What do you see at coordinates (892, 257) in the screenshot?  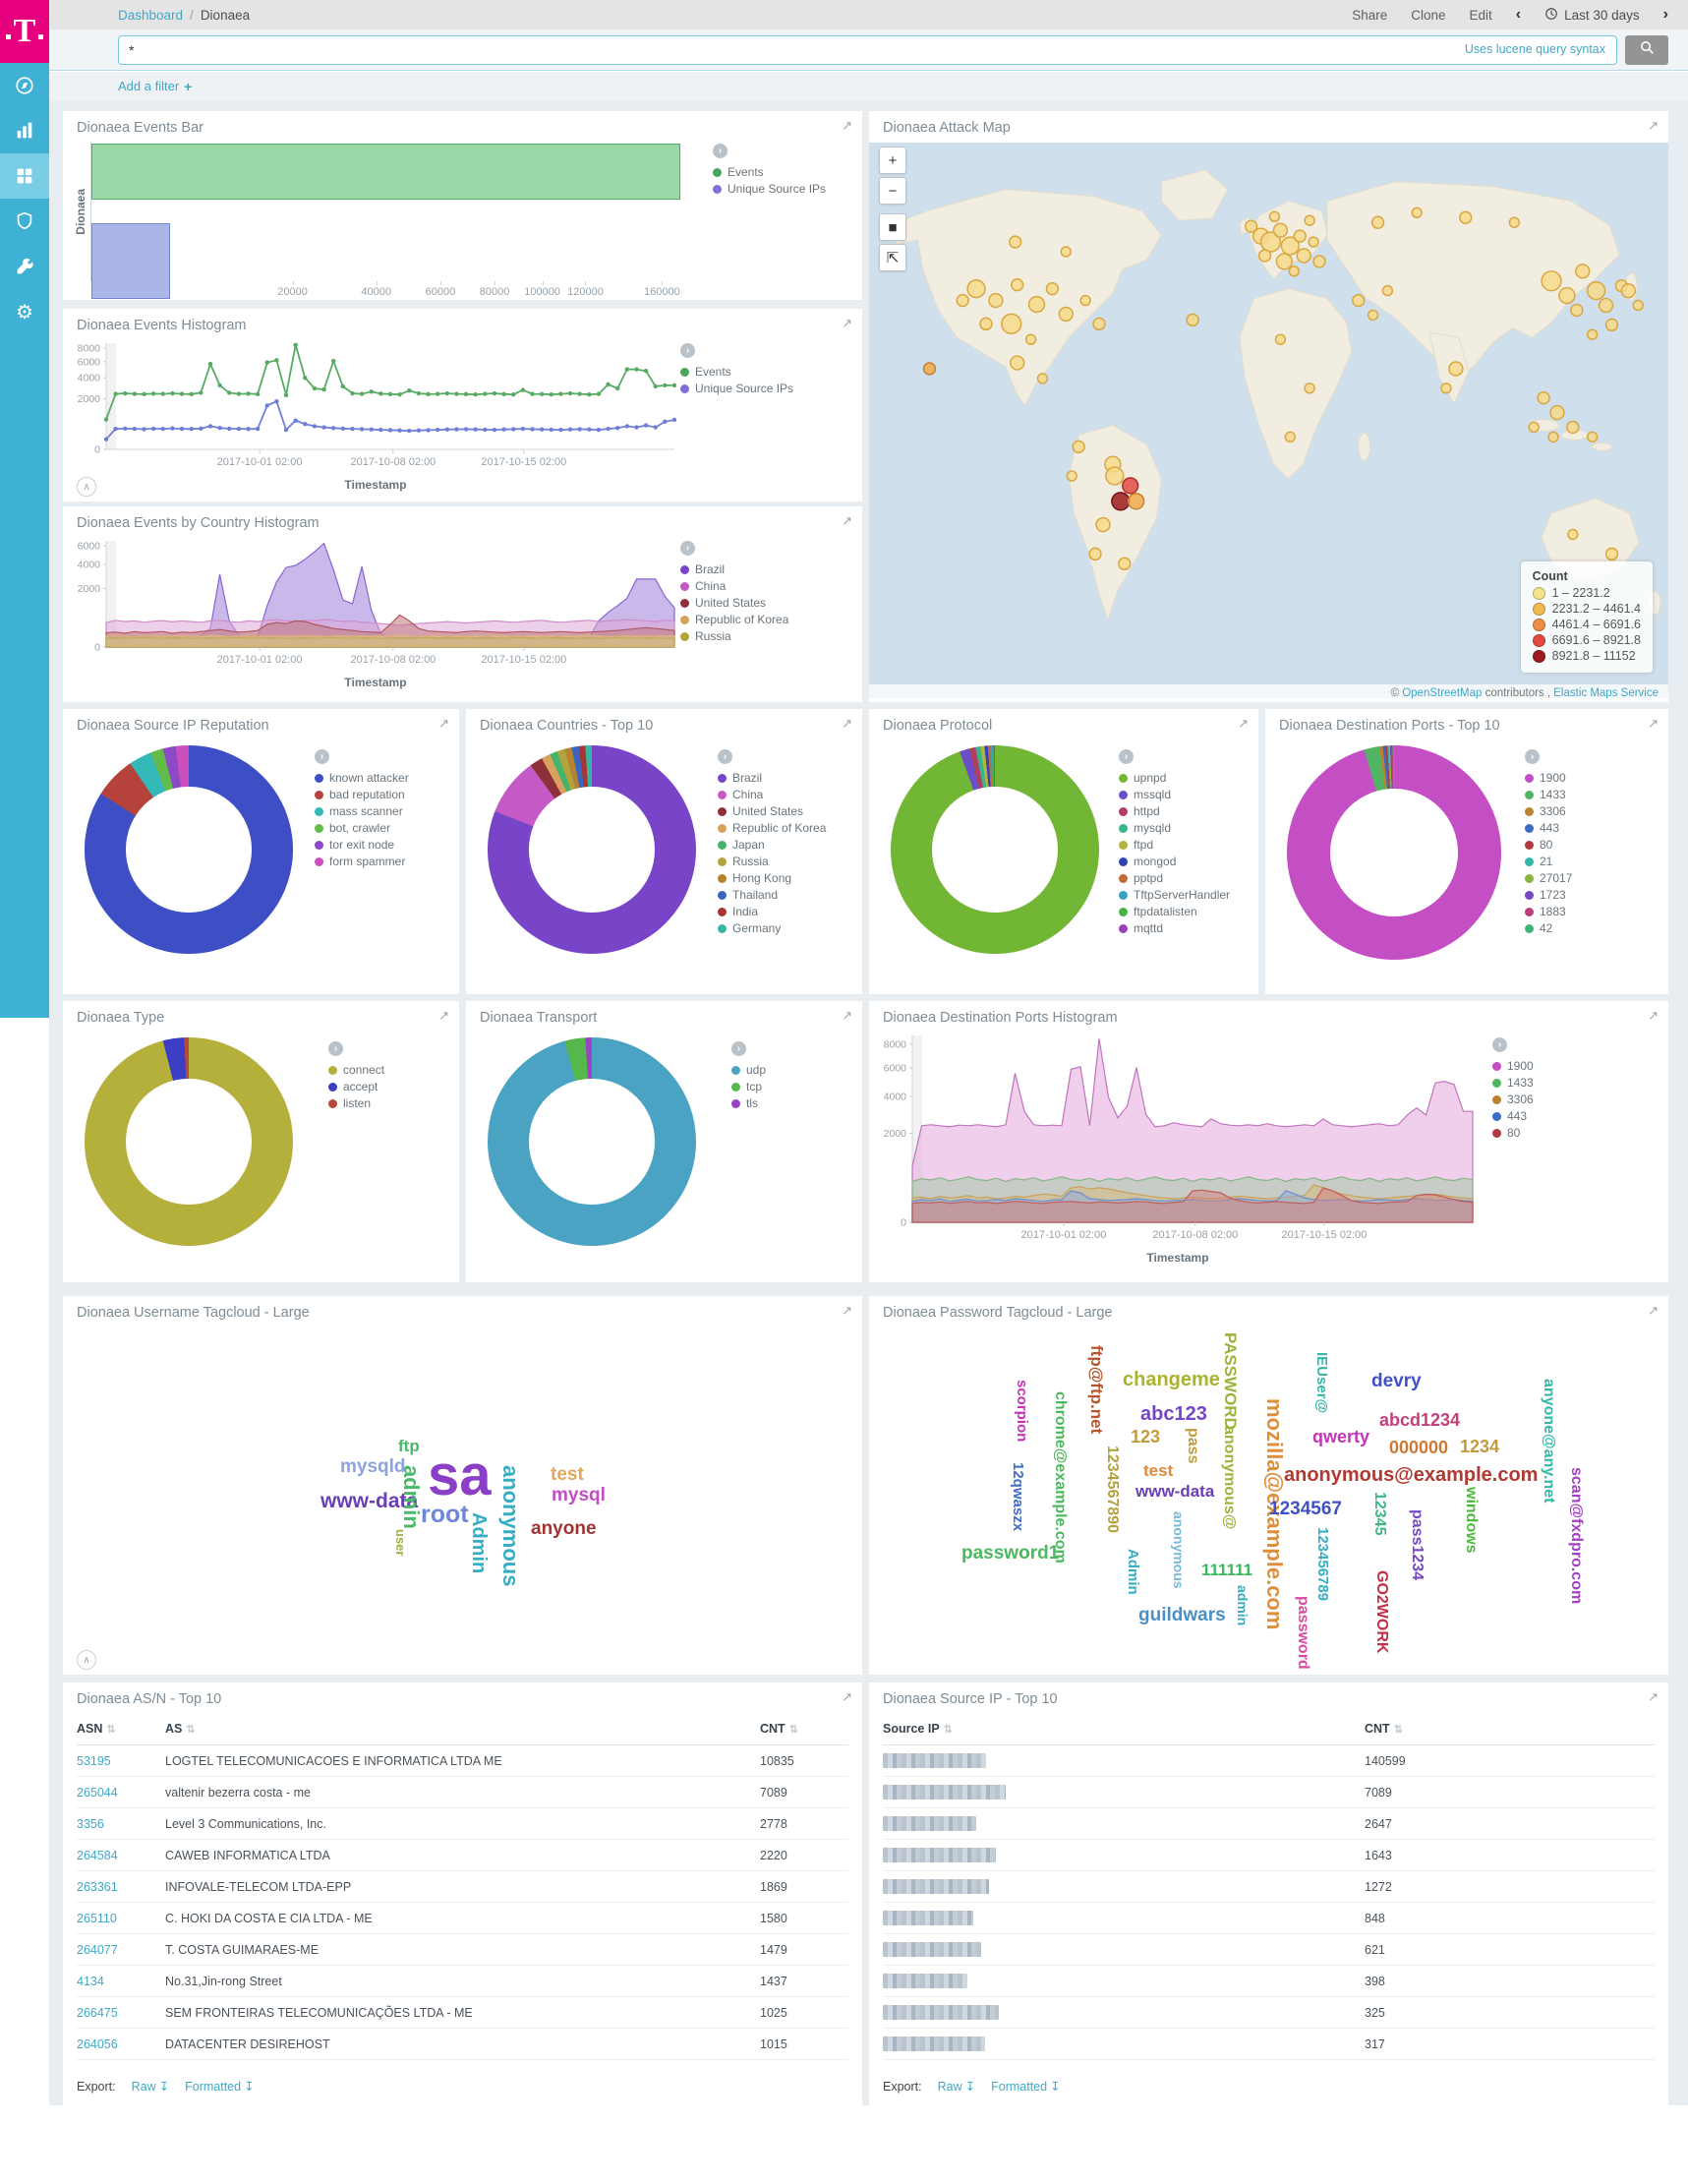 I see `map-draw-box-button: ⇱` at bounding box center [892, 257].